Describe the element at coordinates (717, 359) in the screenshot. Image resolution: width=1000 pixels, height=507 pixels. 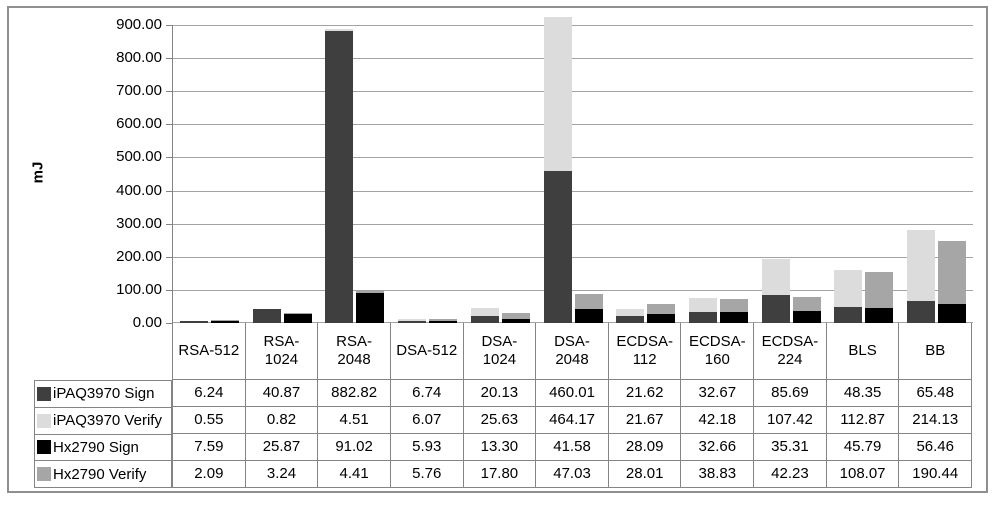
I see `category-label-line: 160` at that location.